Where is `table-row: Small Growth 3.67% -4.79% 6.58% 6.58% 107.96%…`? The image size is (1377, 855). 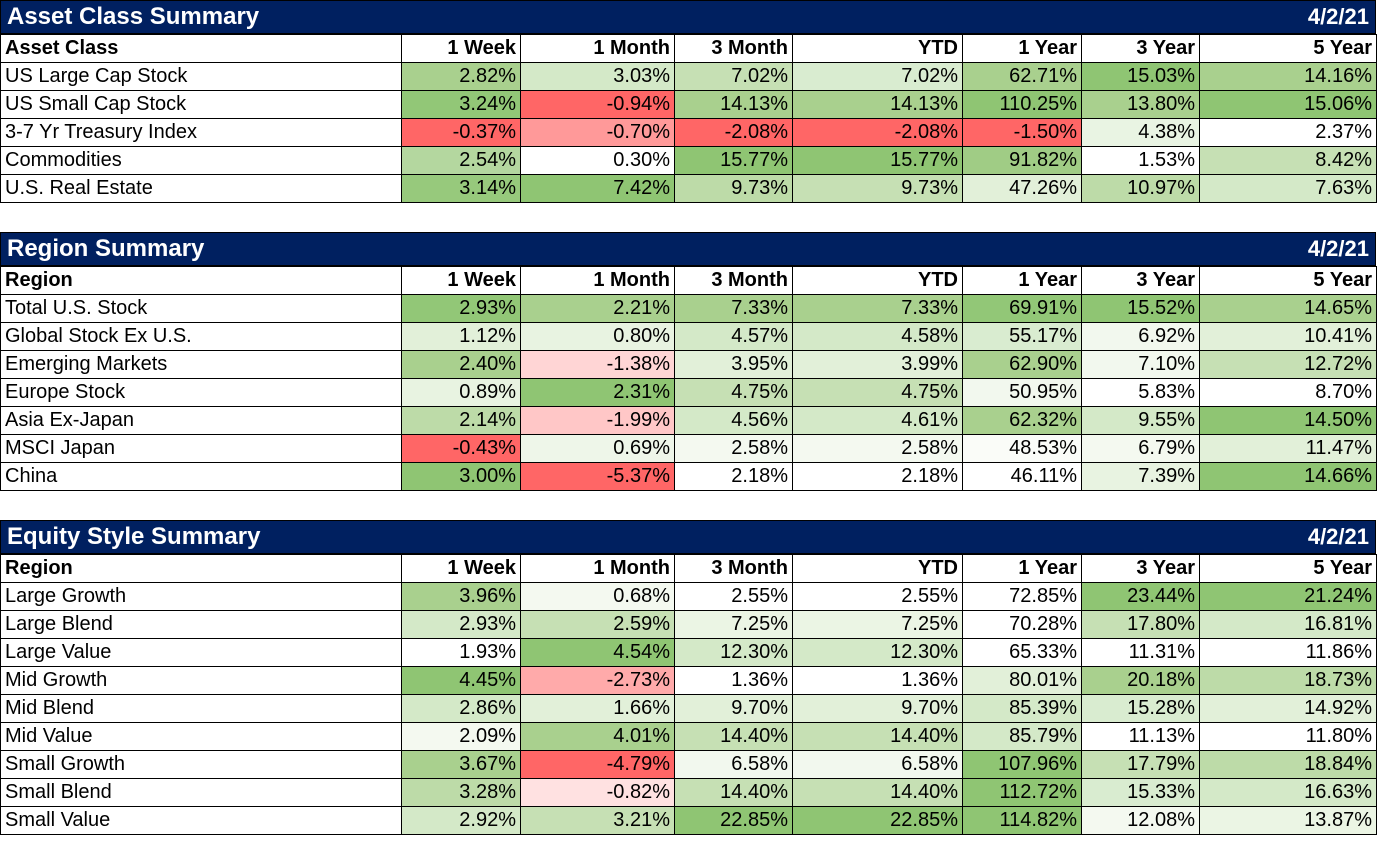 table-row: Small Growth 3.67% -4.79% 6.58% 6.58% 107.96%… is located at coordinates (688, 764).